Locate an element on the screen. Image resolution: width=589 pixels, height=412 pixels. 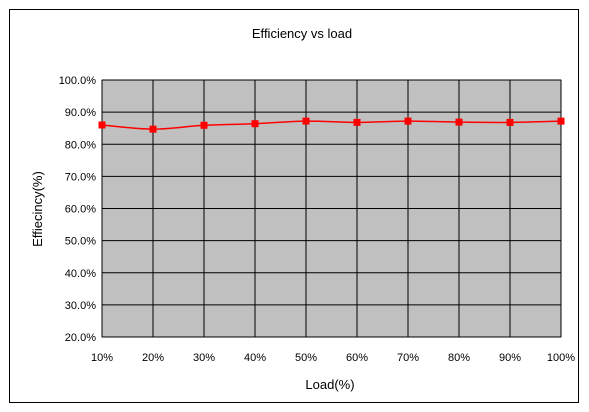
y-tick-label: 30.0% is located at coordinates (80, 306).